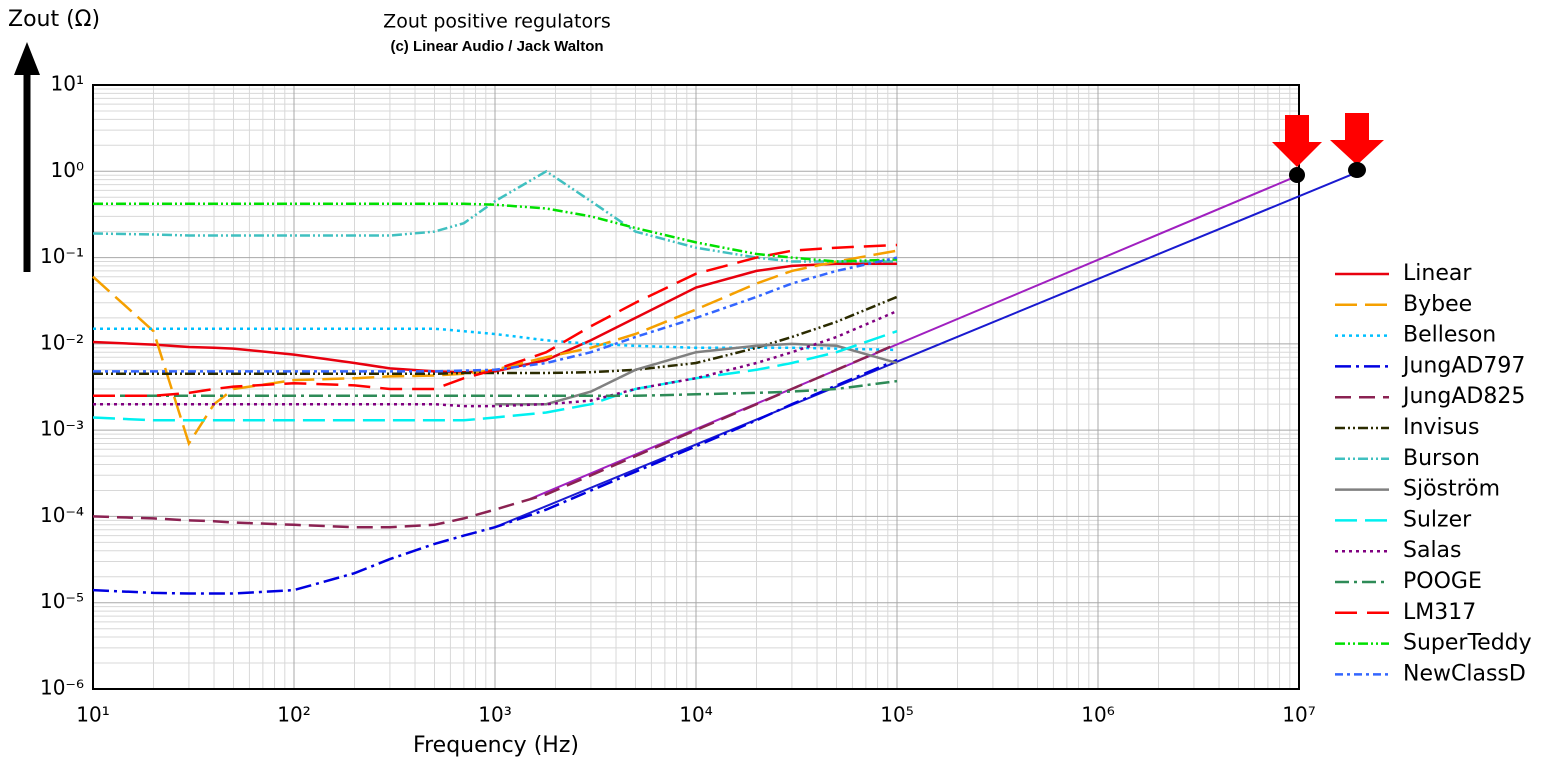 The height and width of the screenshot is (767, 1564). I want to click on legend-label: Sulzer, so click(1437, 519).